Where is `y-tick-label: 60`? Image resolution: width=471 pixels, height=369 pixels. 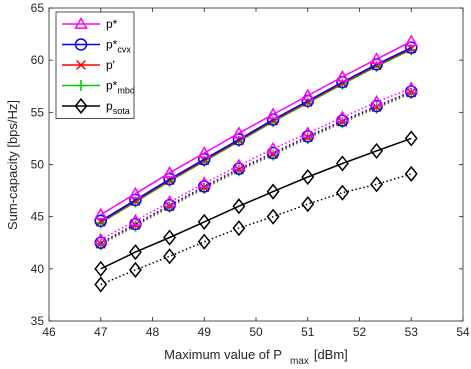 y-tick-label: 60 is located at coordinates (38, 60).